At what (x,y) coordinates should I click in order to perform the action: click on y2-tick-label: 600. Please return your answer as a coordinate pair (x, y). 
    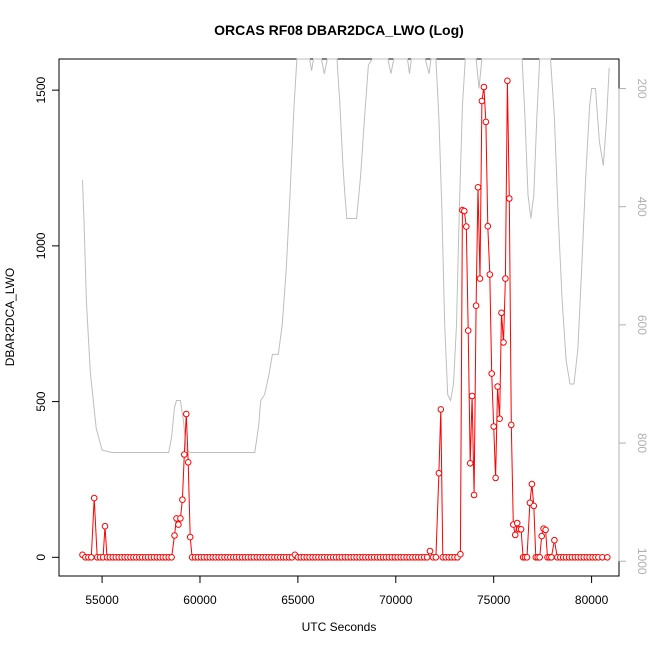
    Looking at the image, I should click on (642, 325).